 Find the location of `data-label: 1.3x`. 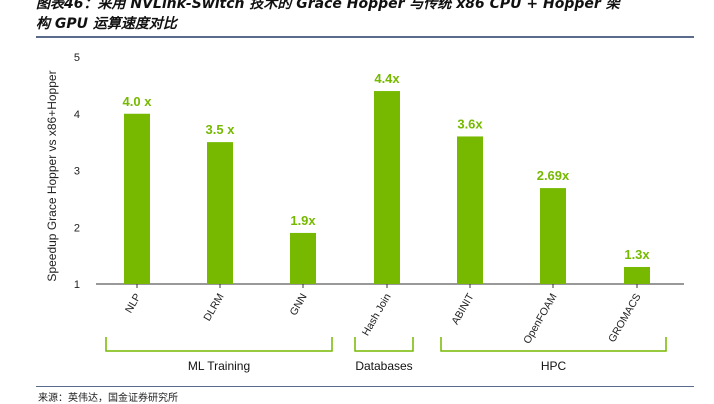

data-label: 1.3x is located at coordinates (637, 254).